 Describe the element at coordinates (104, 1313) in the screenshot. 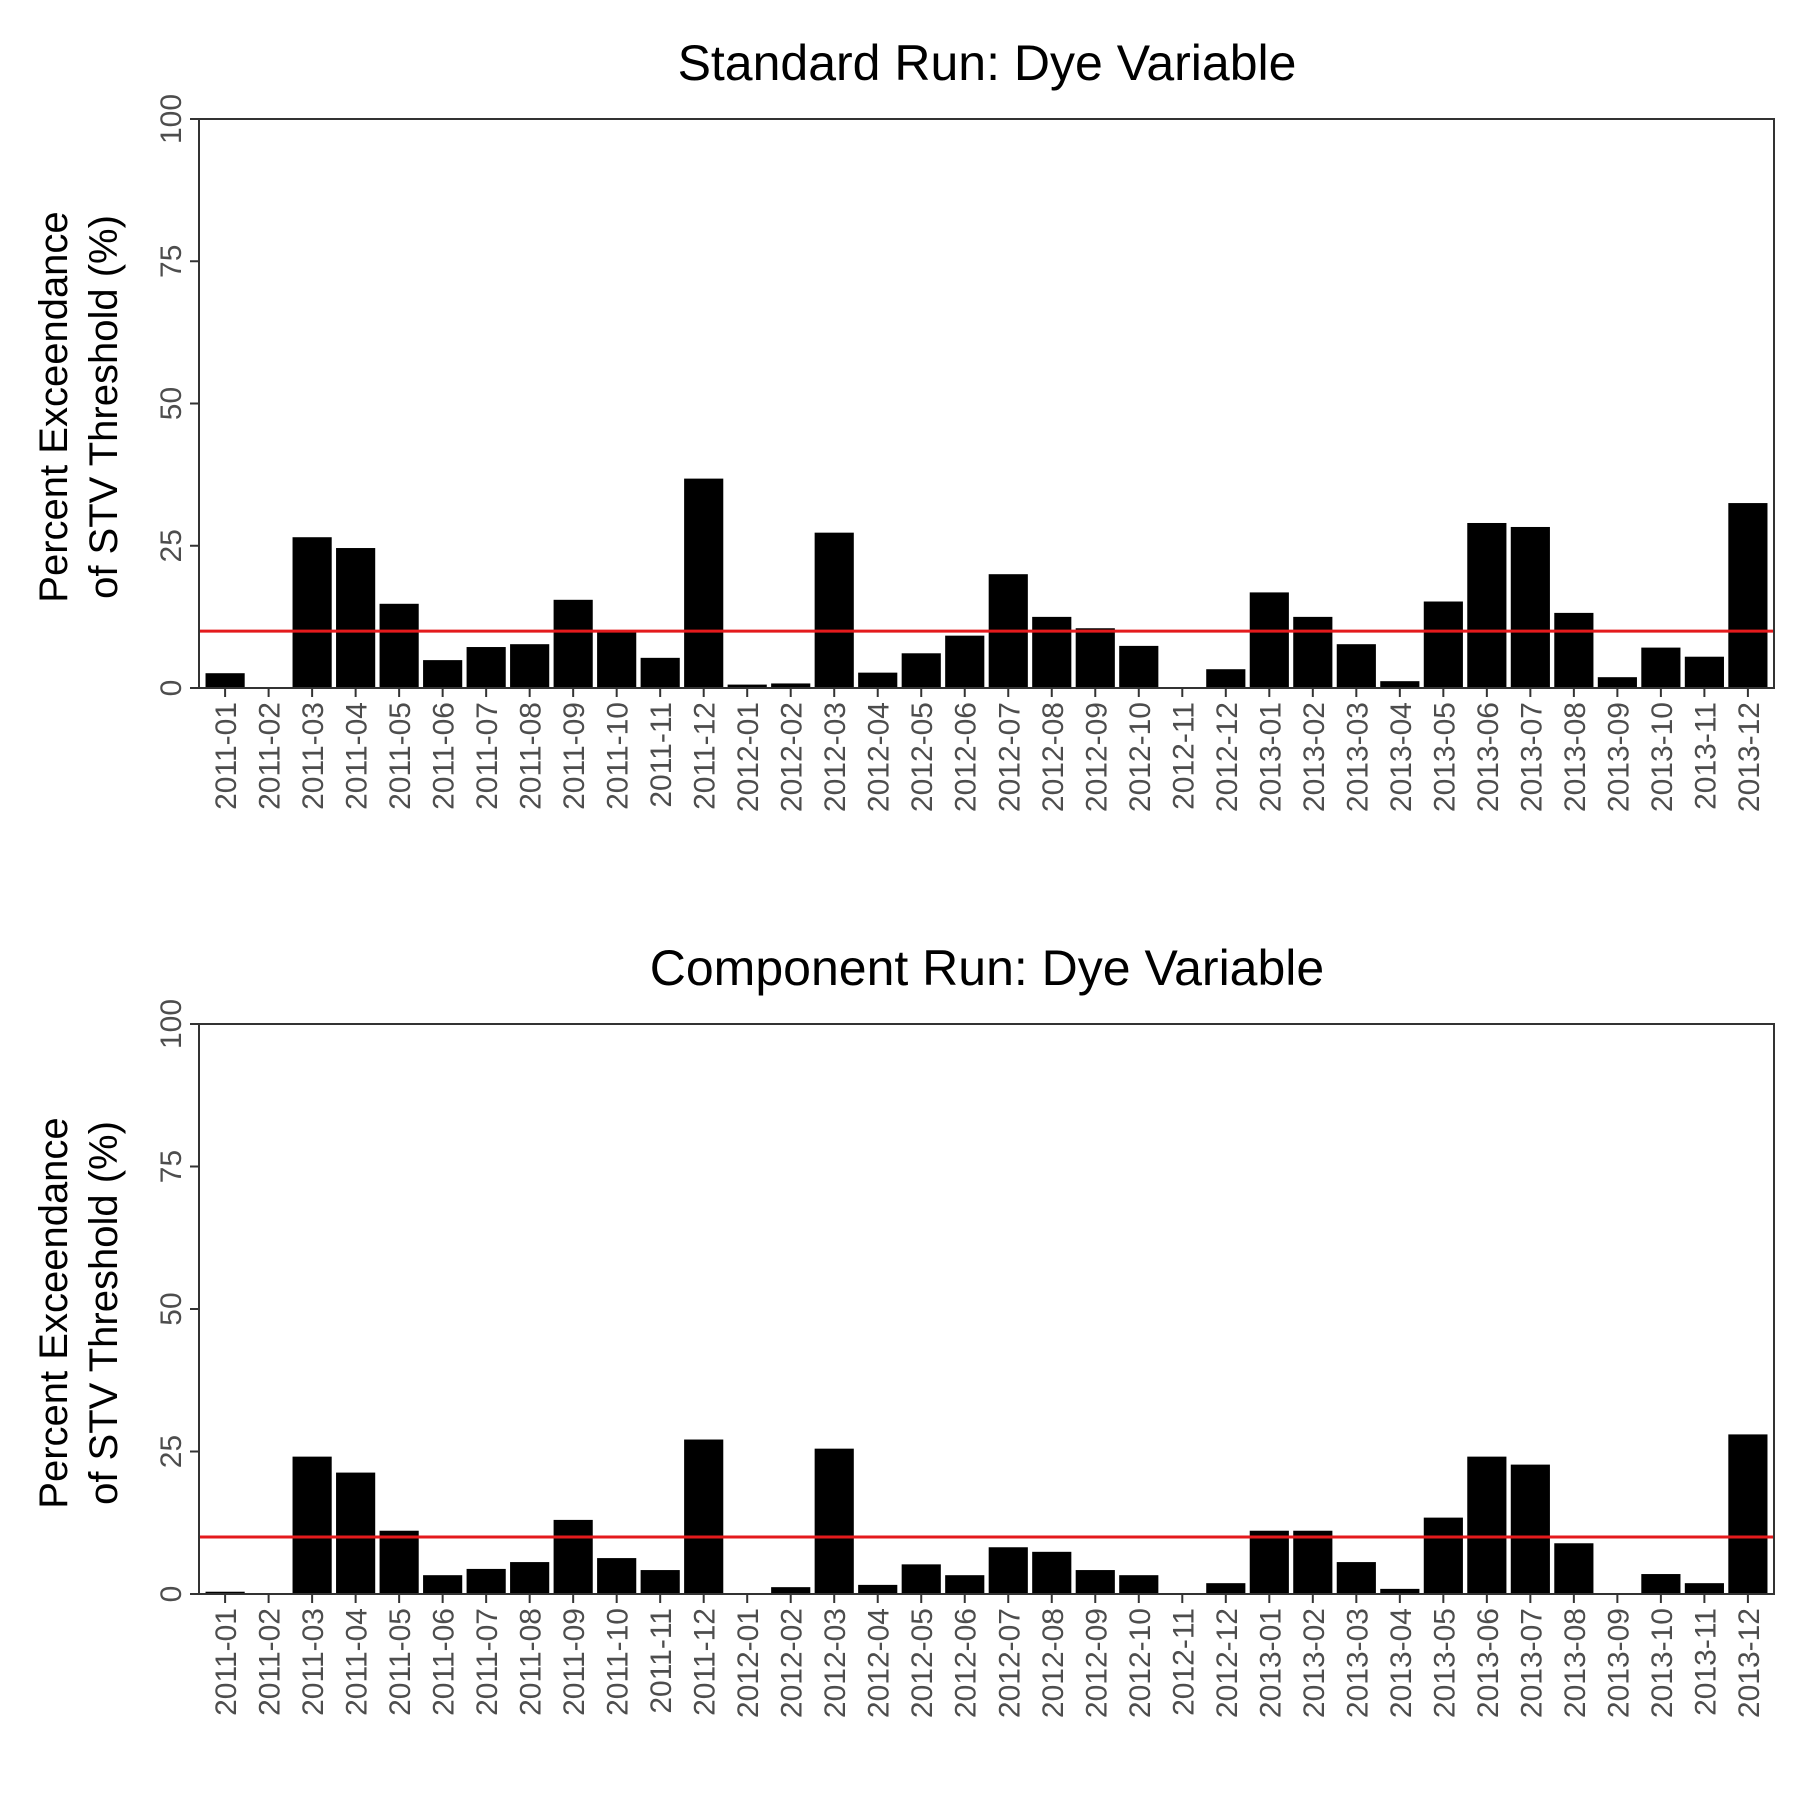

I see `y-axis-label-line2: of STV Threshold (%)` at that location.